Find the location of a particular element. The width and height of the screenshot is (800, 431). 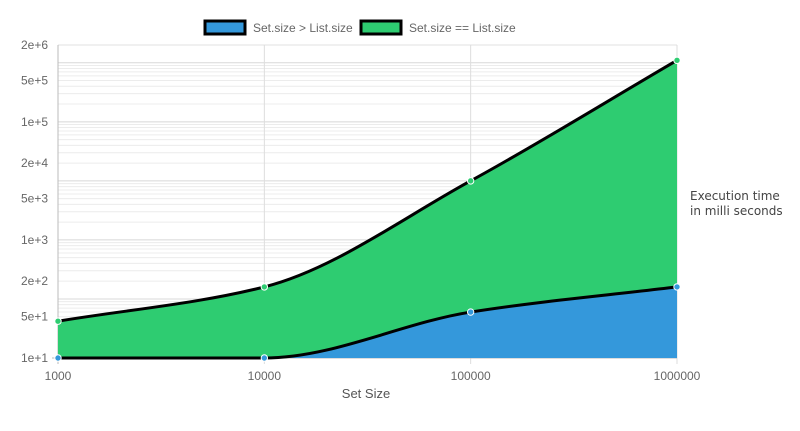

legend-item-2: Set.size == List.size is located at coordinates (437, 27).